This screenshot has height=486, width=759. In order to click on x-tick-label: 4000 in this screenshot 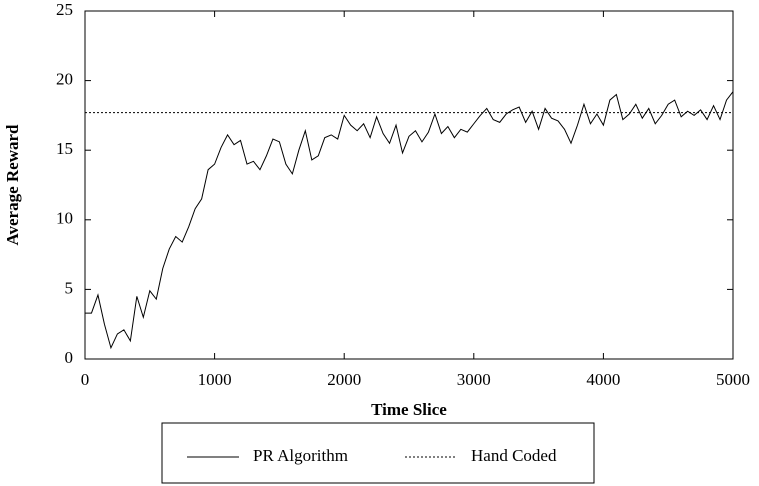, I will do `click(603, 379)`.